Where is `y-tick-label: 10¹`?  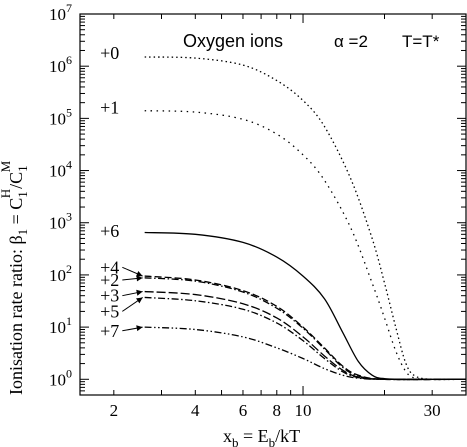 y-tick-label: 10¹ is located at coordinates (60, 325).